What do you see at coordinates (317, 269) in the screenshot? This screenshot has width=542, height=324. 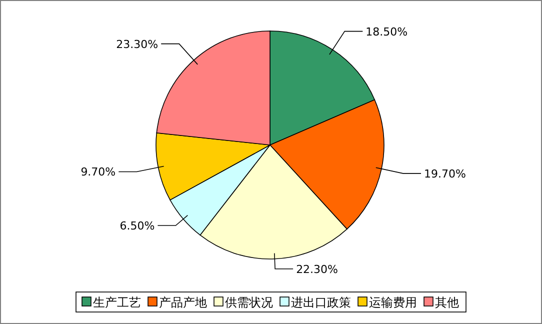 I see `data-label: 22.30%` at bounding box center [317, 269].